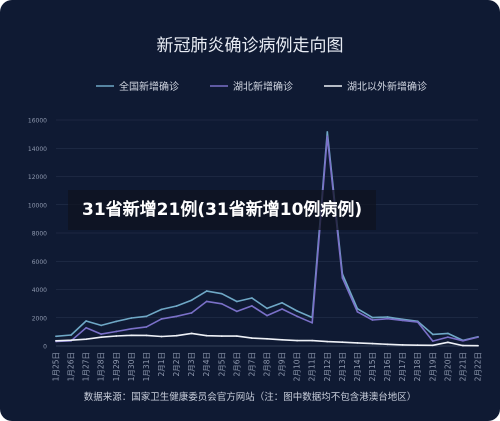 The height and width of the screenshot is (421, 500). What do you see at coordinates (39, 318) in the screenshot?
I see `y-tick-label: 2000` at bounding box center [39, 318].